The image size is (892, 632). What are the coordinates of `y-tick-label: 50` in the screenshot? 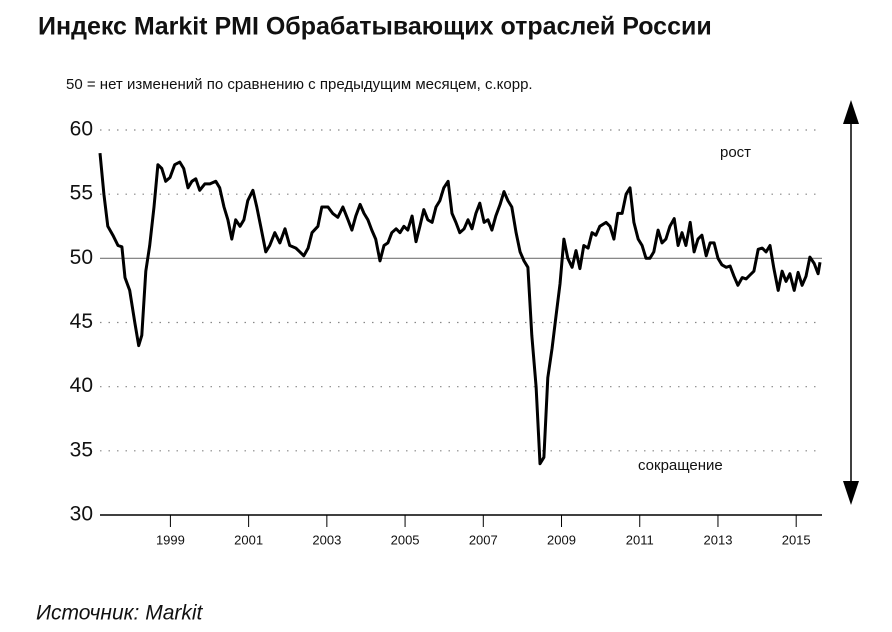 It's located at (81, 257).